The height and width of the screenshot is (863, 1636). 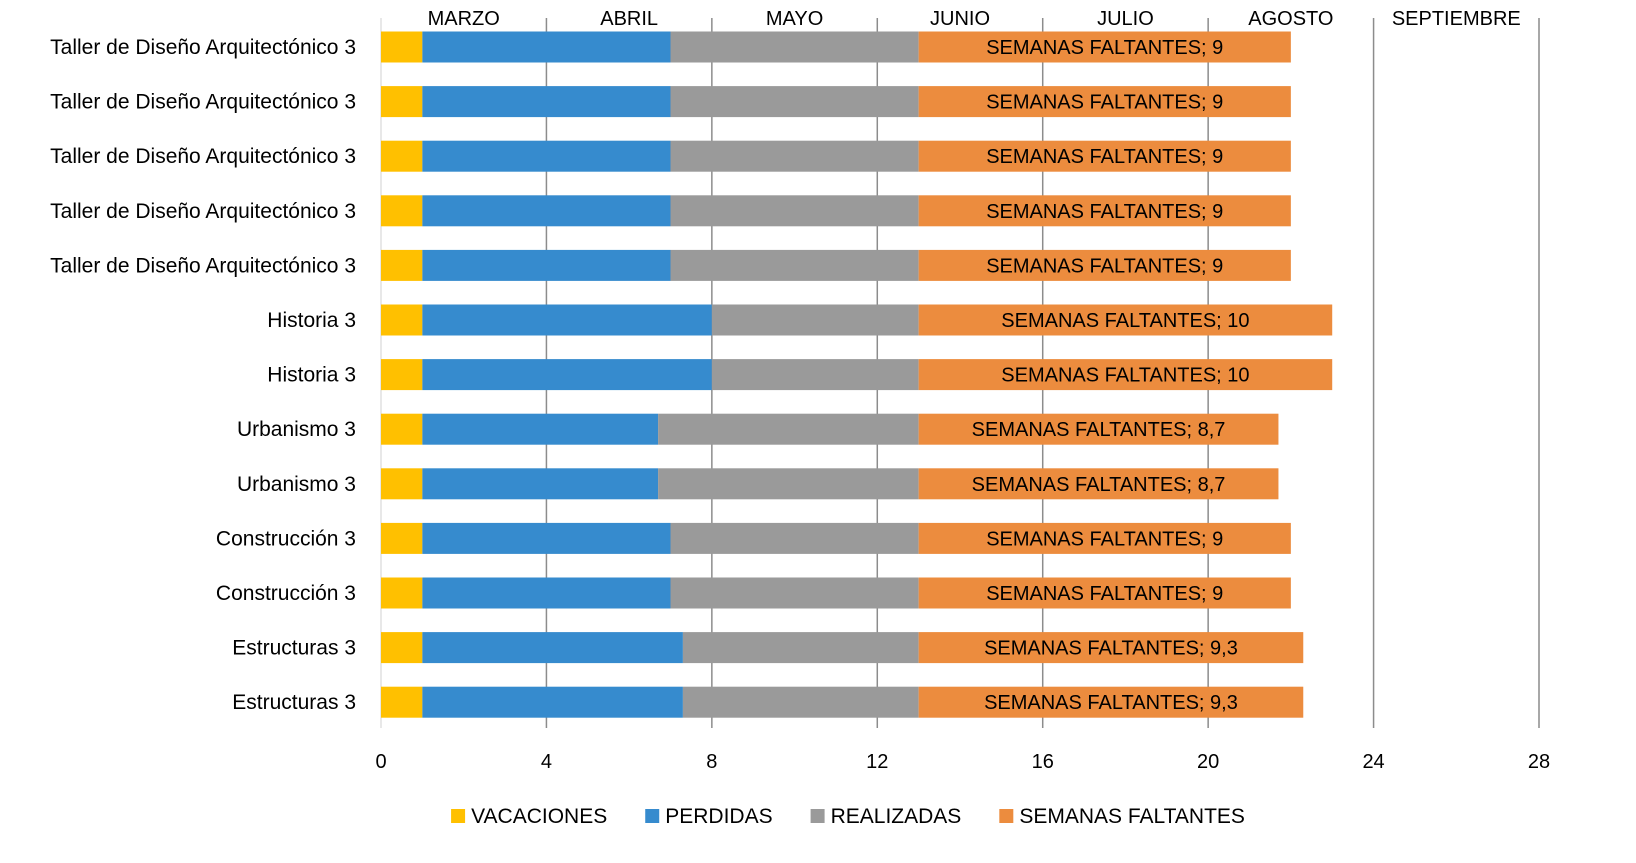 What do you see at coordinates (311, 375) in the screenshot?
I see `category-label-row-6: Historia 3` at bounding box center [311, 375].